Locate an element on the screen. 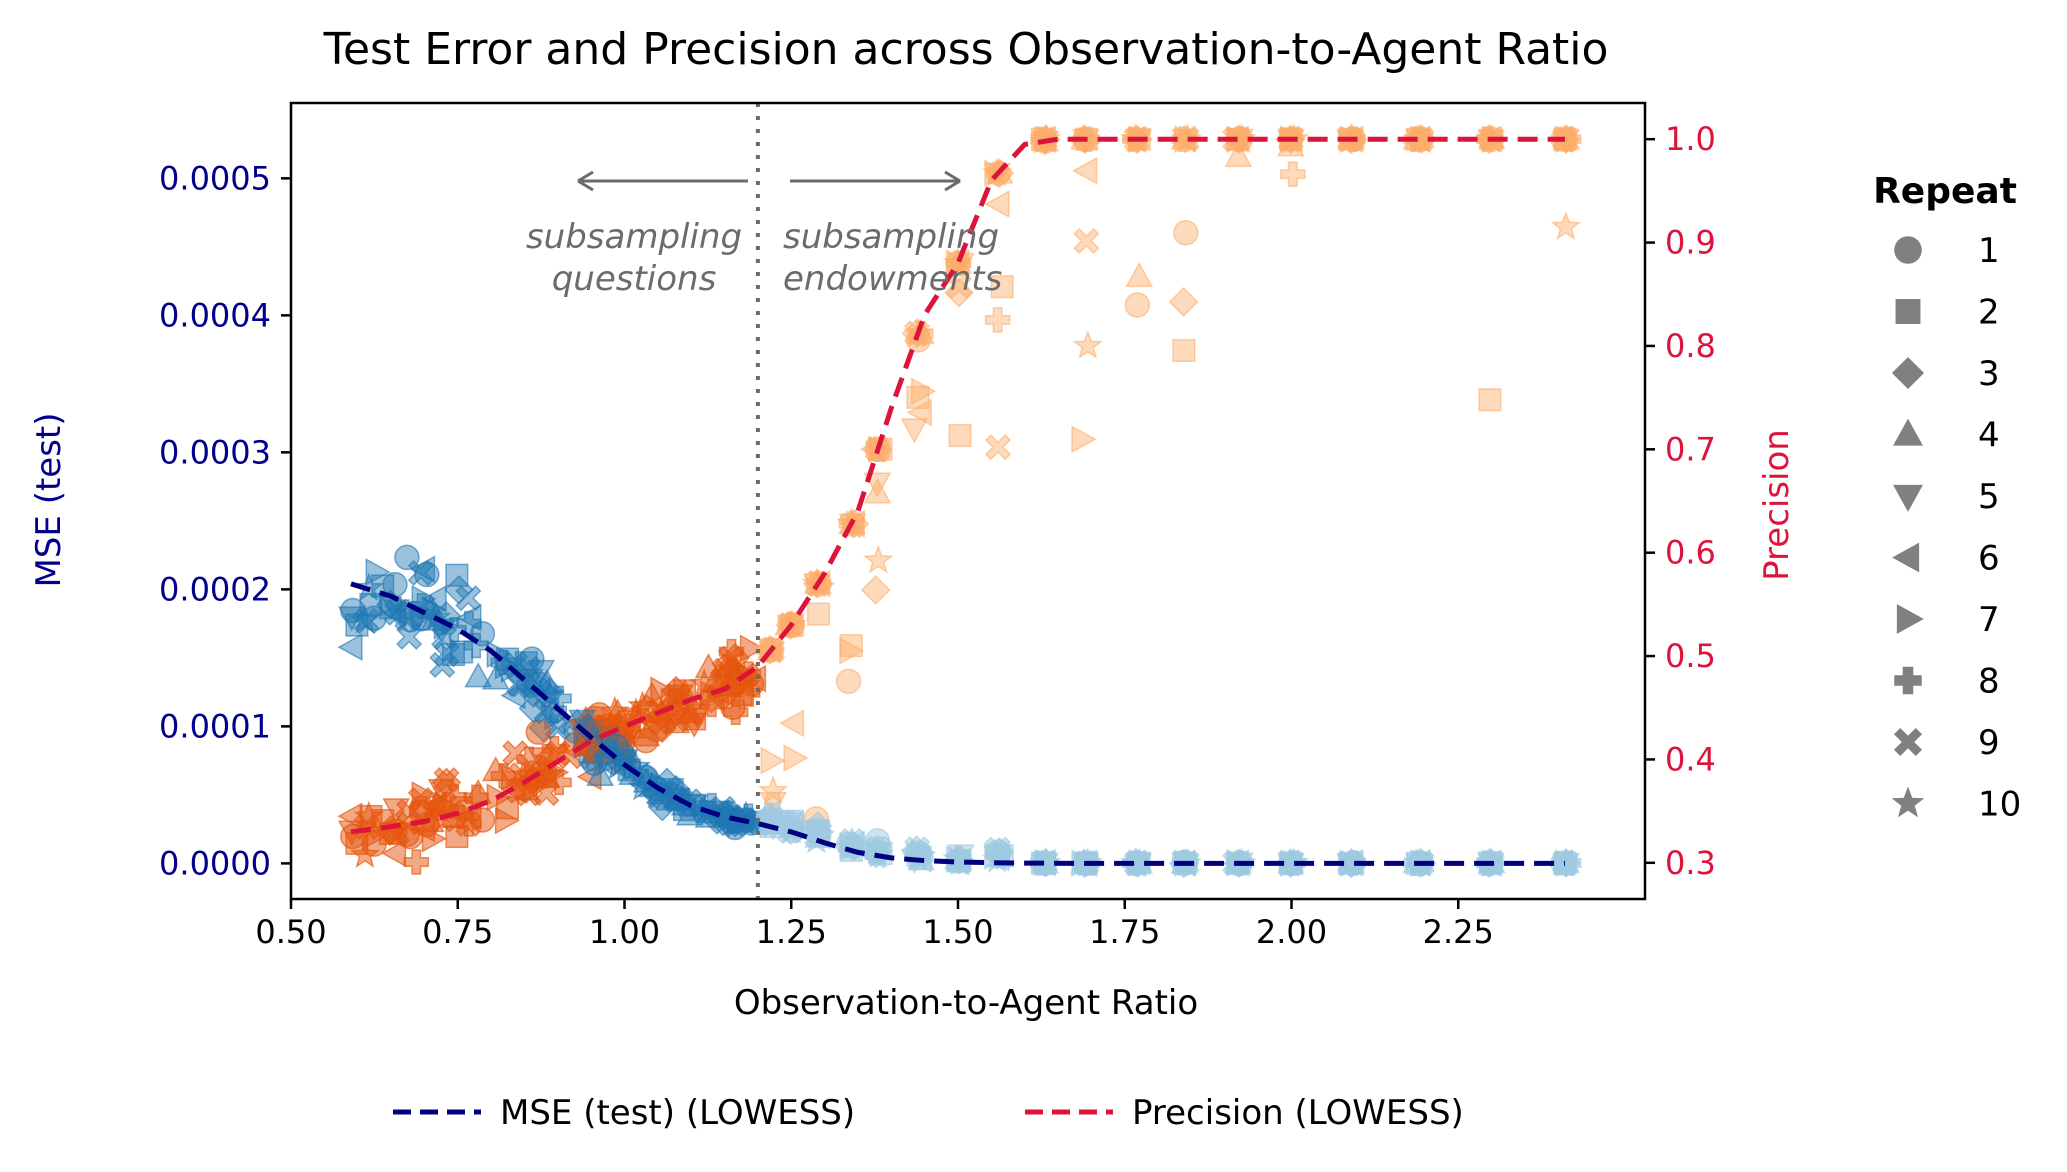 Image resolution: width=2067 pixels, height=1172 pixels. y-right-tick-label: 0.7 is located at coordinates (1690, 449).